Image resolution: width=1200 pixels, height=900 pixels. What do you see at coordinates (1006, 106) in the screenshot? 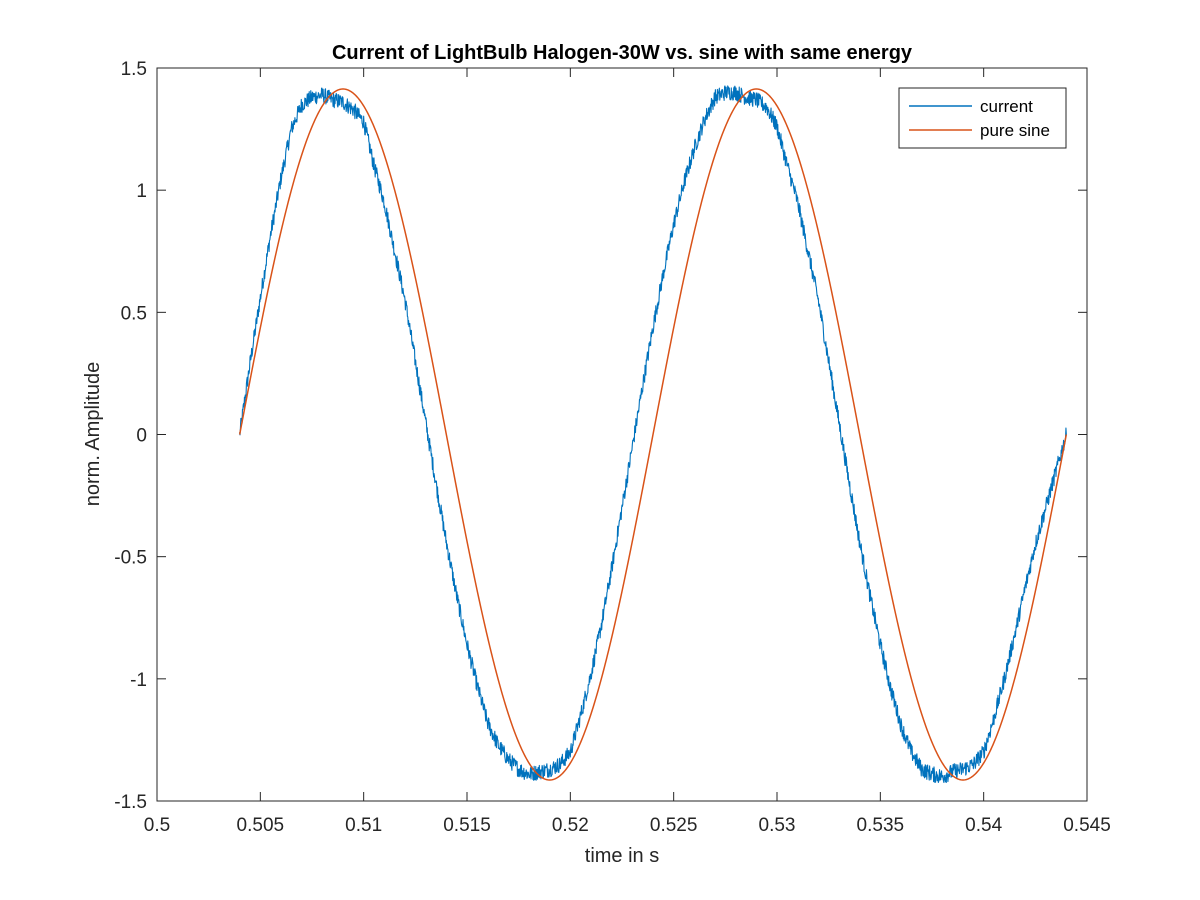
I see `legend-label-current: current` at bounding box center [1006, 106].